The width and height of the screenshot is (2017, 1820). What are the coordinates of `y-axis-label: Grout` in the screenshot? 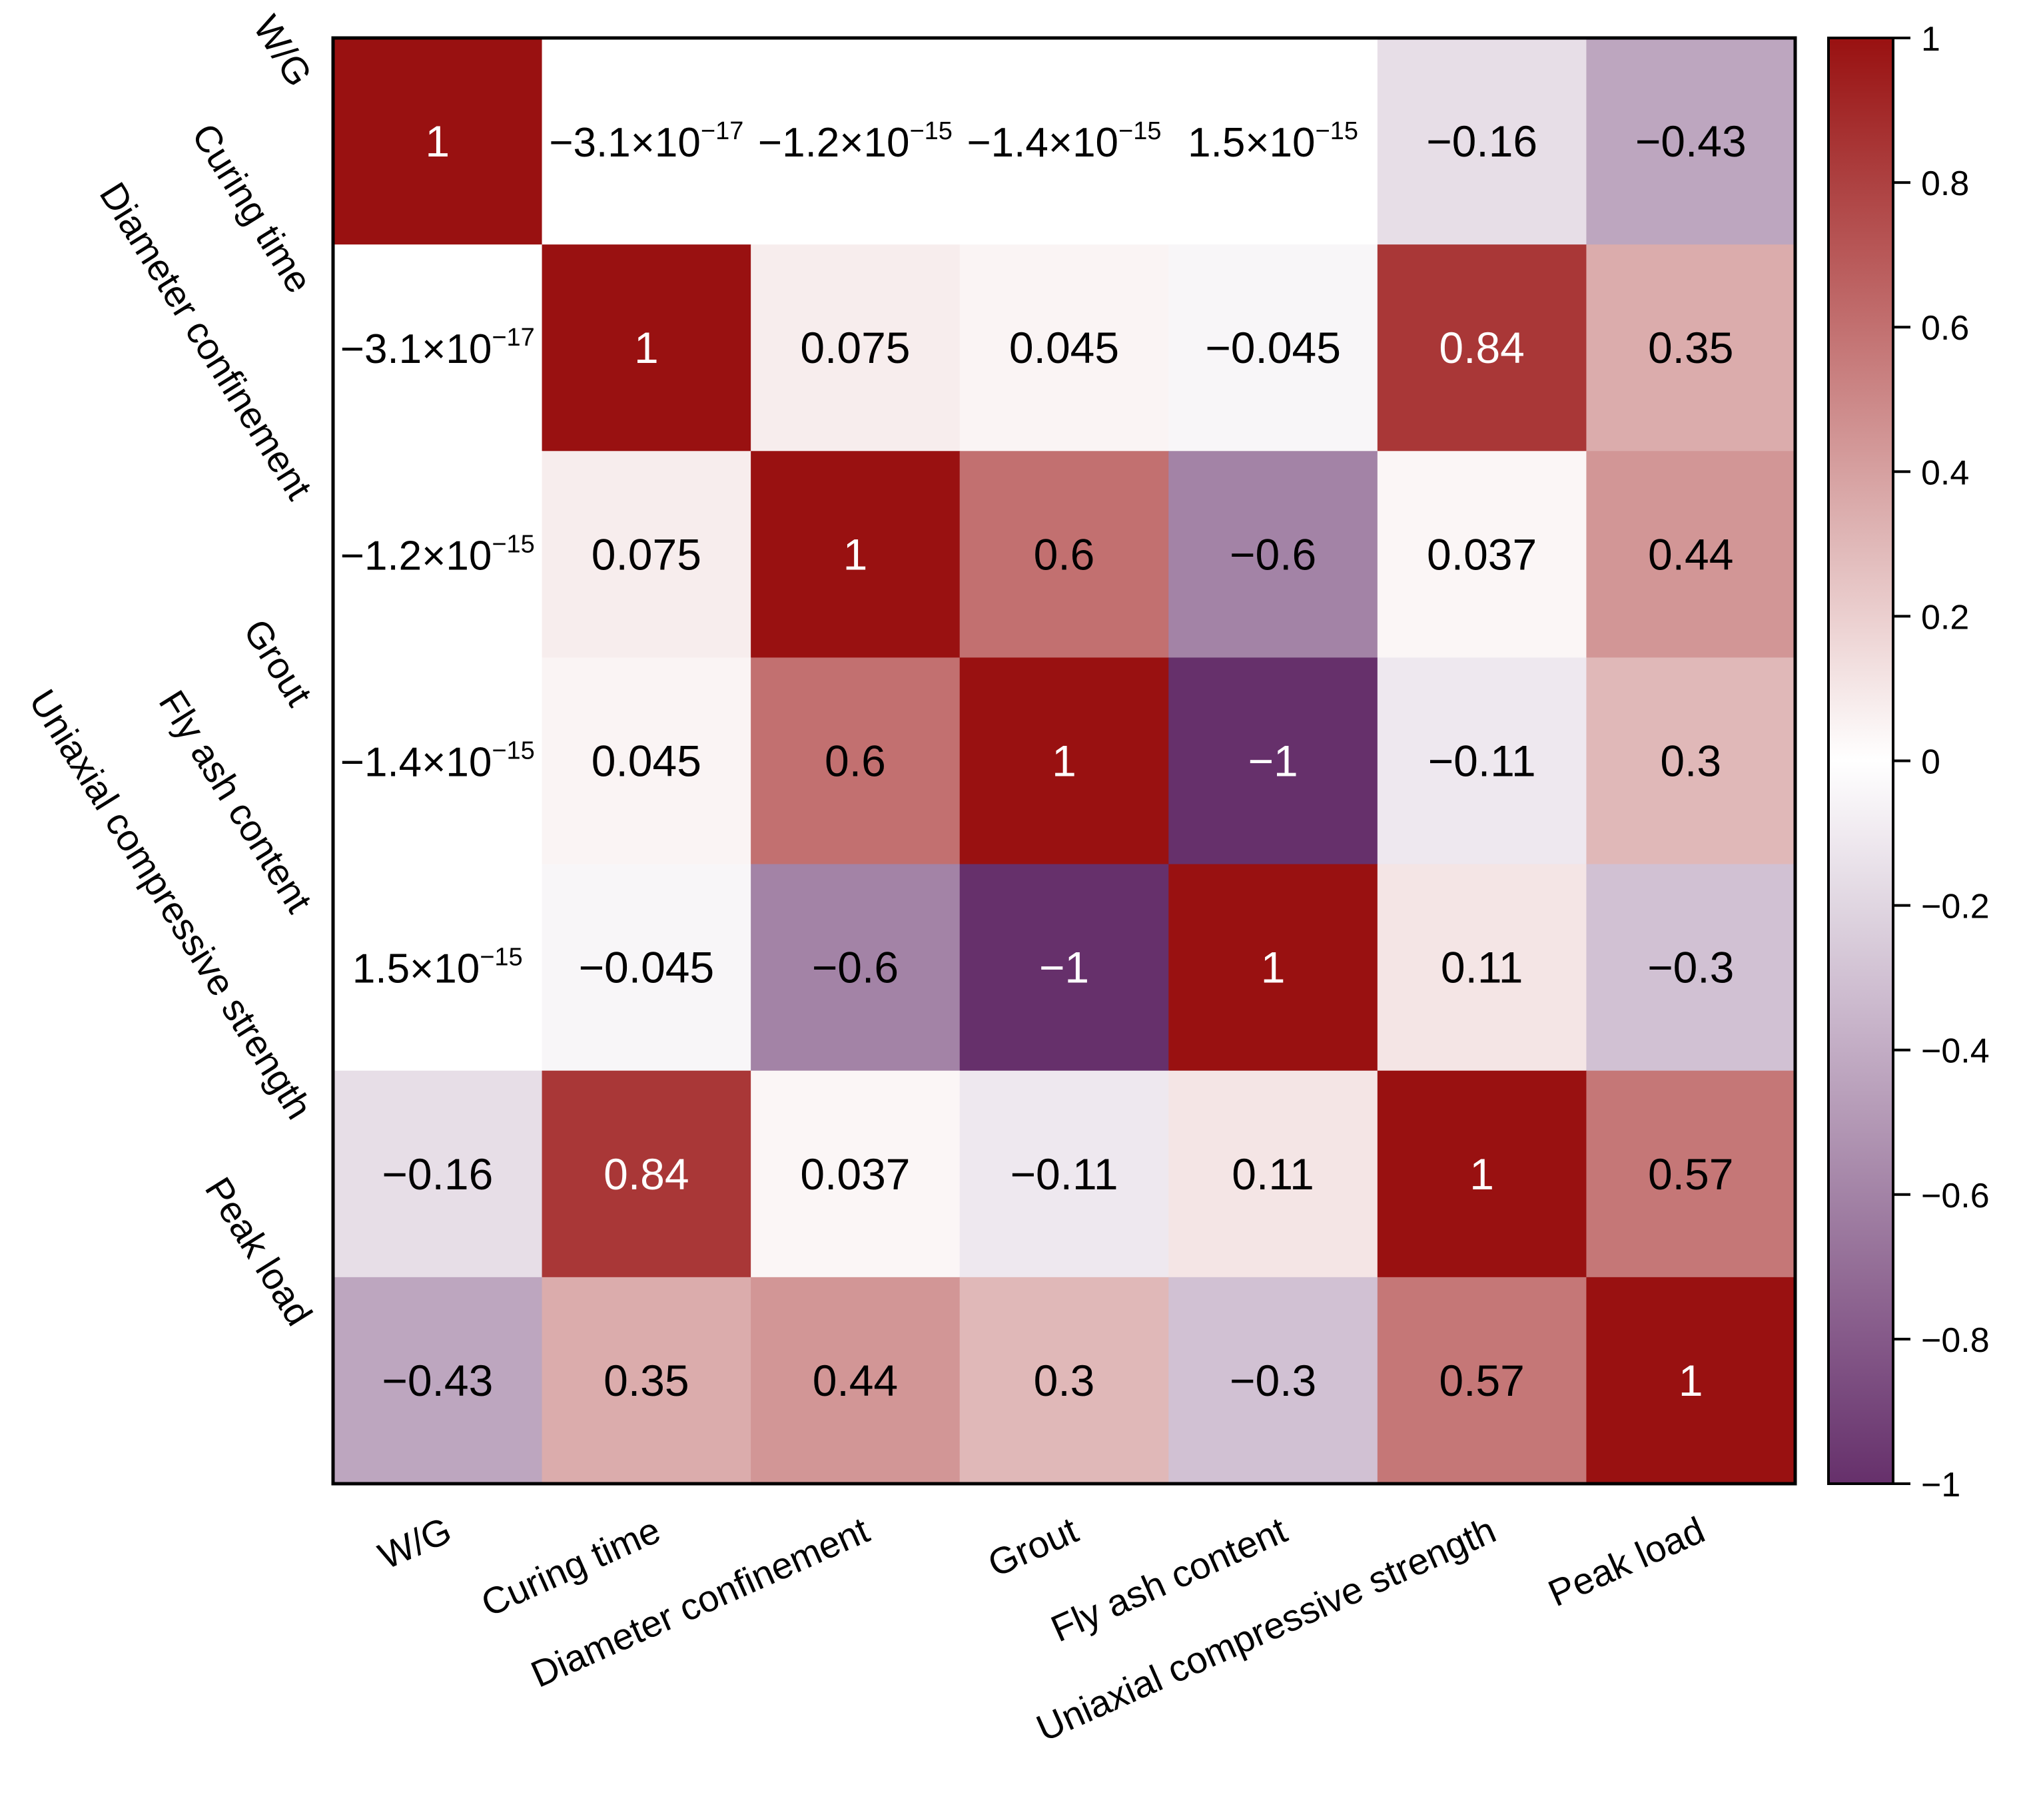 It's located at (278, 663).